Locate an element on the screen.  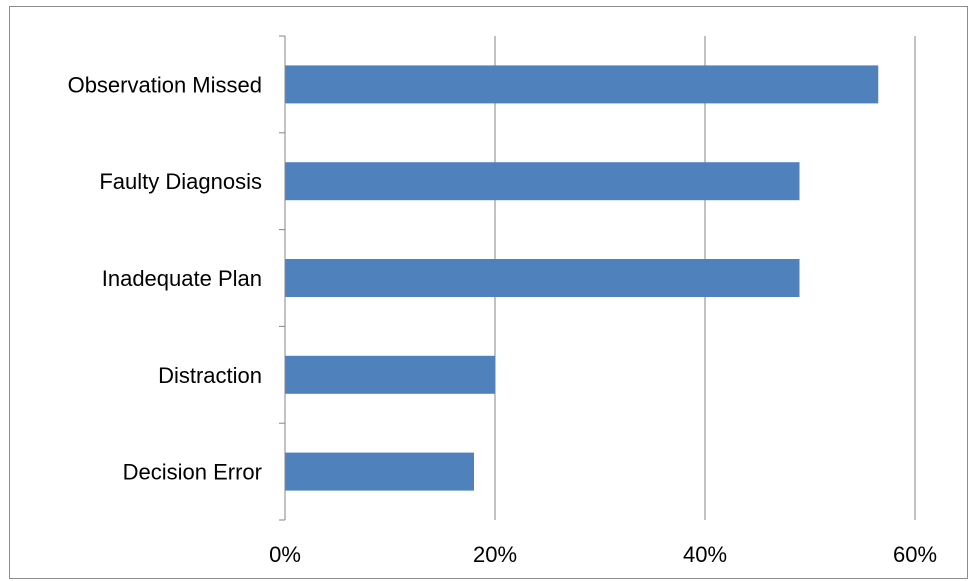
bar-decision-error is located at coordinates (379, 471).